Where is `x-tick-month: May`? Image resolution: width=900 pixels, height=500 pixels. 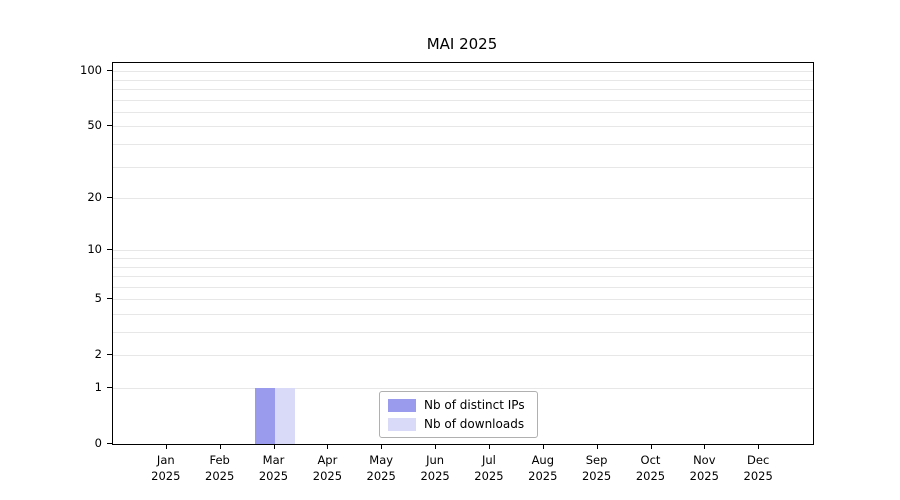
x-tick-month: May is located at coordinates (381, 460).